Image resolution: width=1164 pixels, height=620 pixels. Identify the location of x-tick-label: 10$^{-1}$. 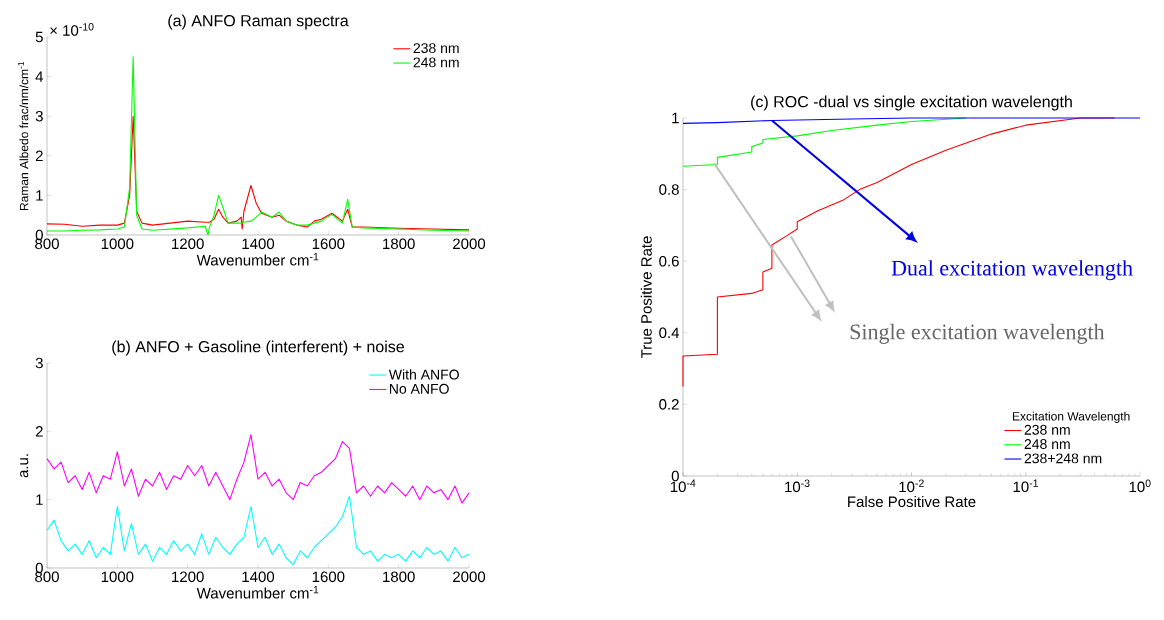
(1026, 486).